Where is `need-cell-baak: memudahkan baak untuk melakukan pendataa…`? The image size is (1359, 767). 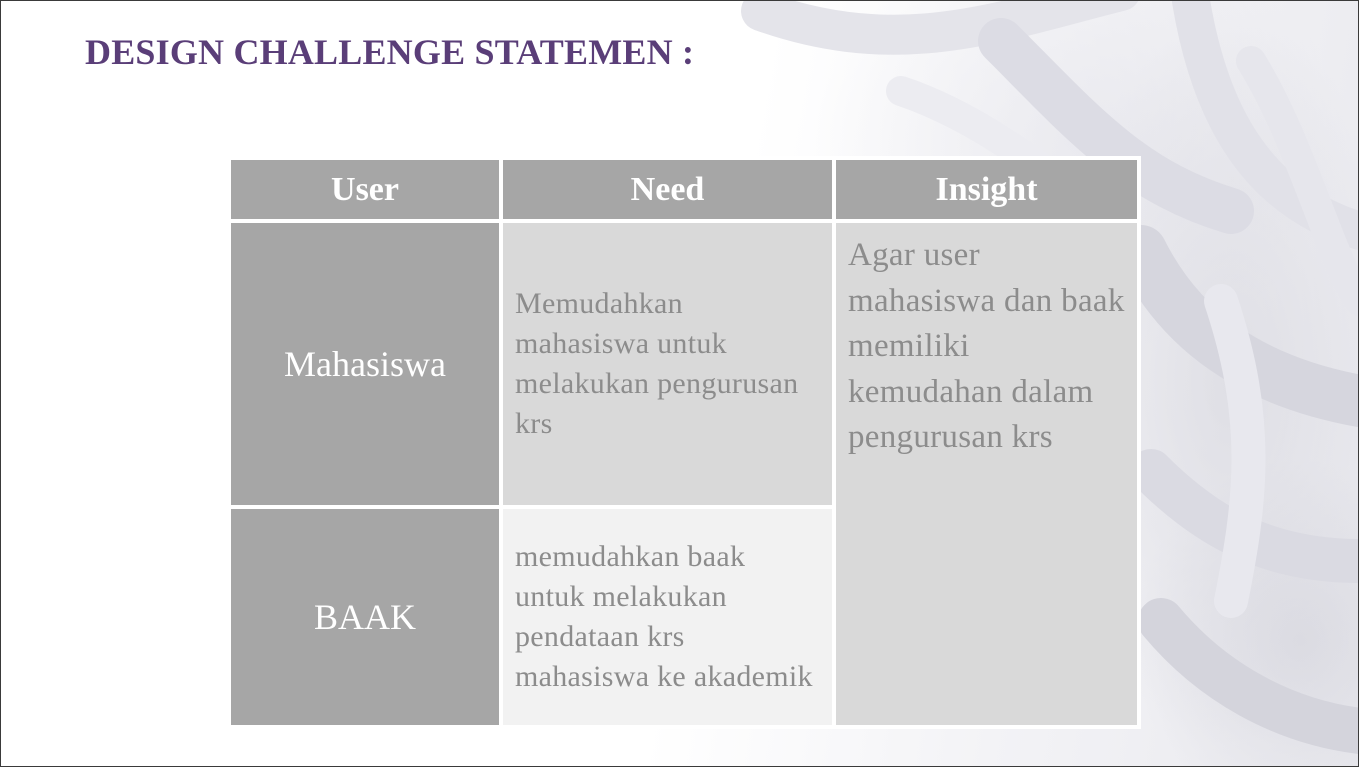 need-cell-baak: memudahkan baak untuk melakukan pendataa… is located at coordinates (667, 617).